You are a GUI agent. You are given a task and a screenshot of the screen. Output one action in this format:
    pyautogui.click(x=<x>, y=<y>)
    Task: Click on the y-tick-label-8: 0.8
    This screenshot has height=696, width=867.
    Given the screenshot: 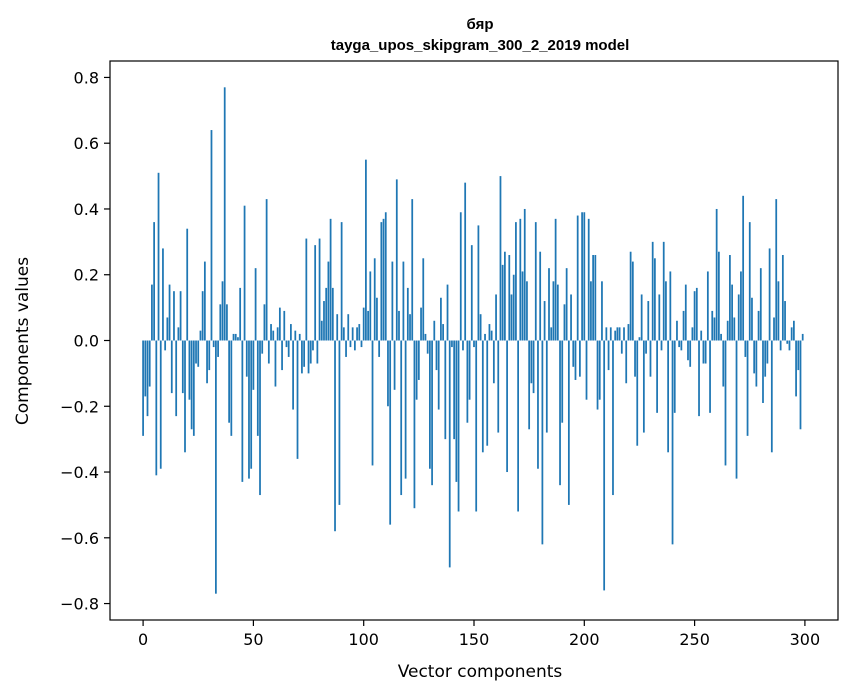 What is the action you would take?
    pyautogui.click(x=86, y=77)
    